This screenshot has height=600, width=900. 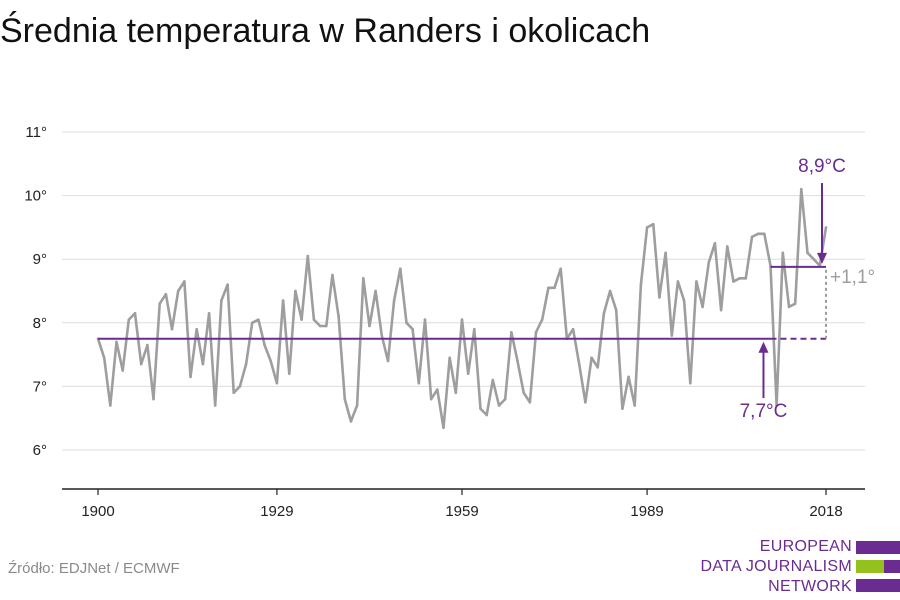 I want to click on logo-bar-green, so click(x=870, y=566).